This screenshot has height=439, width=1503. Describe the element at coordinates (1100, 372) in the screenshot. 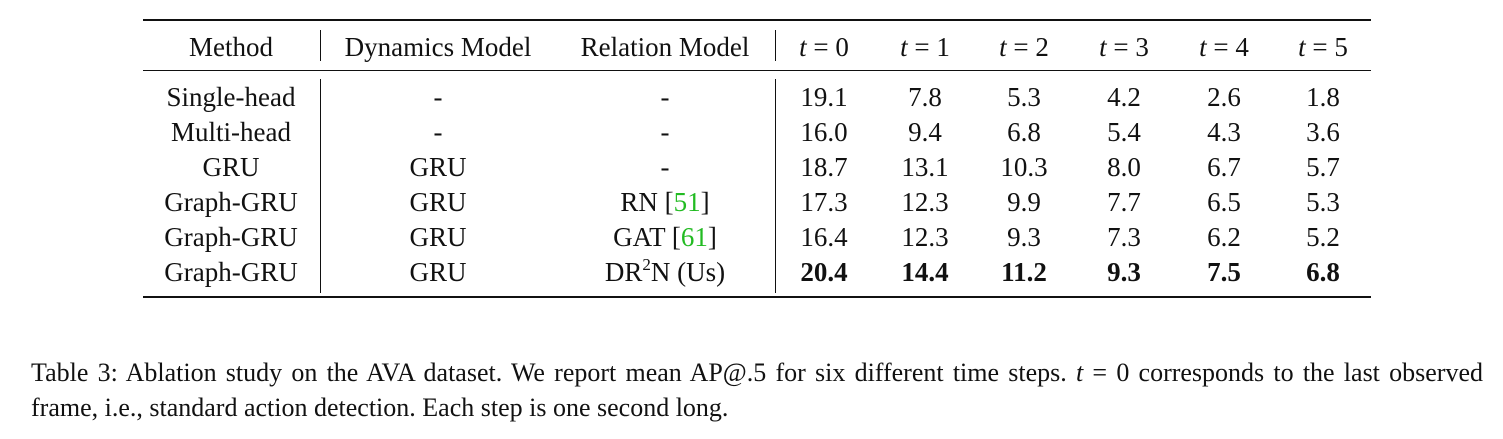

I see `caption-t-eq: =` at that location.